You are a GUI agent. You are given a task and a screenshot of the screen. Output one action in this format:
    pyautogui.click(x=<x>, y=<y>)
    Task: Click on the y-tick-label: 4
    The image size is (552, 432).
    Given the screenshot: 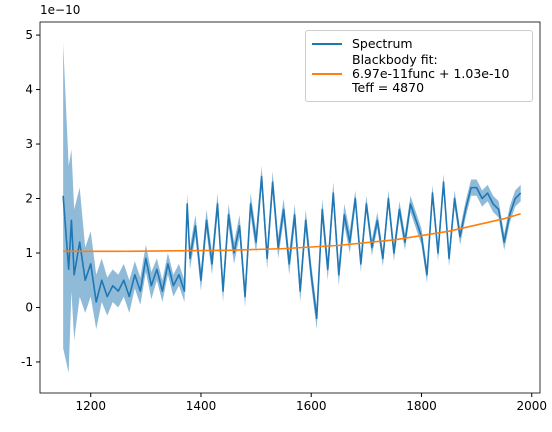 What is the action you would take?
    pyautogui.click(x=29, y=90)
    